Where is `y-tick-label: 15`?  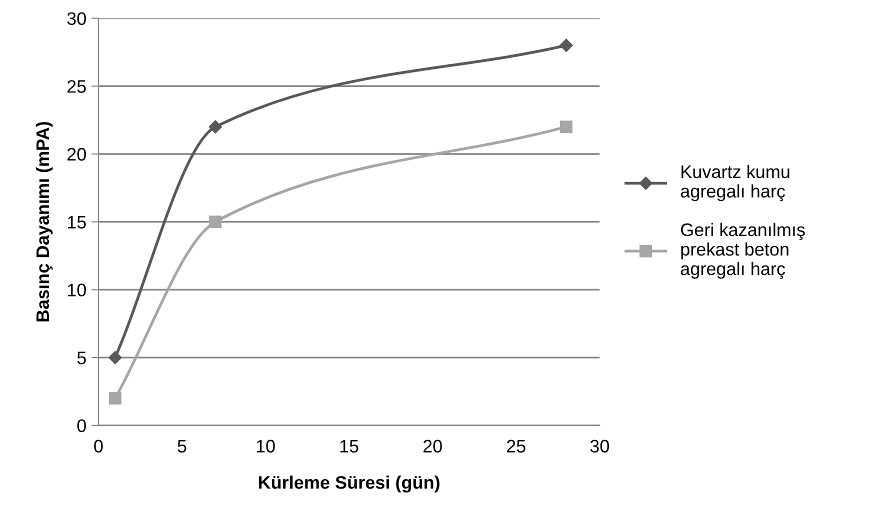 y-tick-label: 15 is located at coordinates (77, 222).